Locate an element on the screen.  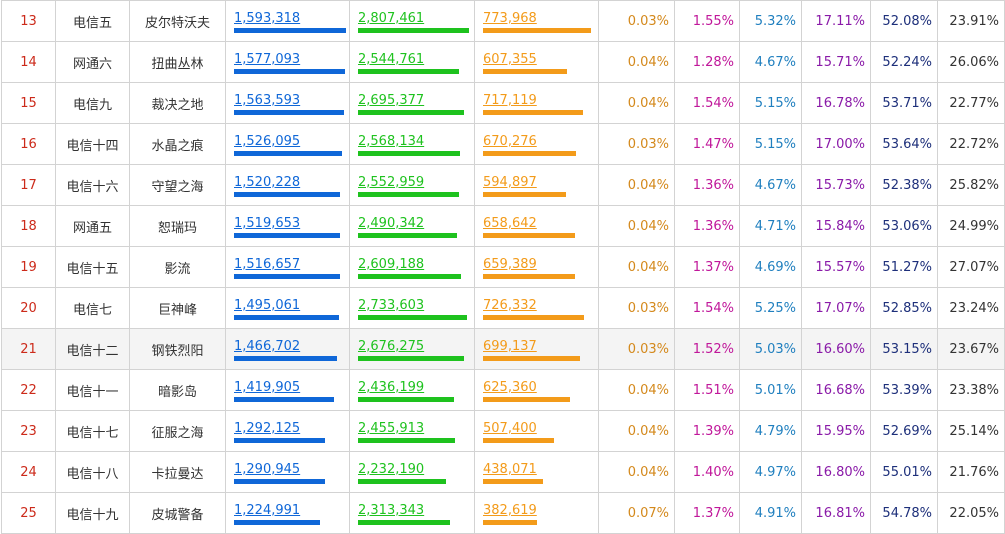
stat-2-cell: 2,695,377 is located at coordinates (412, 103).